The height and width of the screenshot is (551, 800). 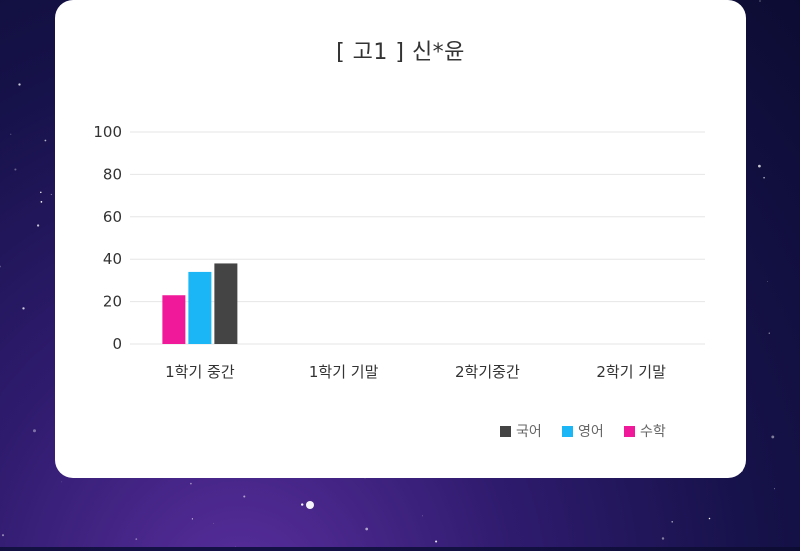 I want to click on legend-swatch-영어, so click(x=567, y=431).